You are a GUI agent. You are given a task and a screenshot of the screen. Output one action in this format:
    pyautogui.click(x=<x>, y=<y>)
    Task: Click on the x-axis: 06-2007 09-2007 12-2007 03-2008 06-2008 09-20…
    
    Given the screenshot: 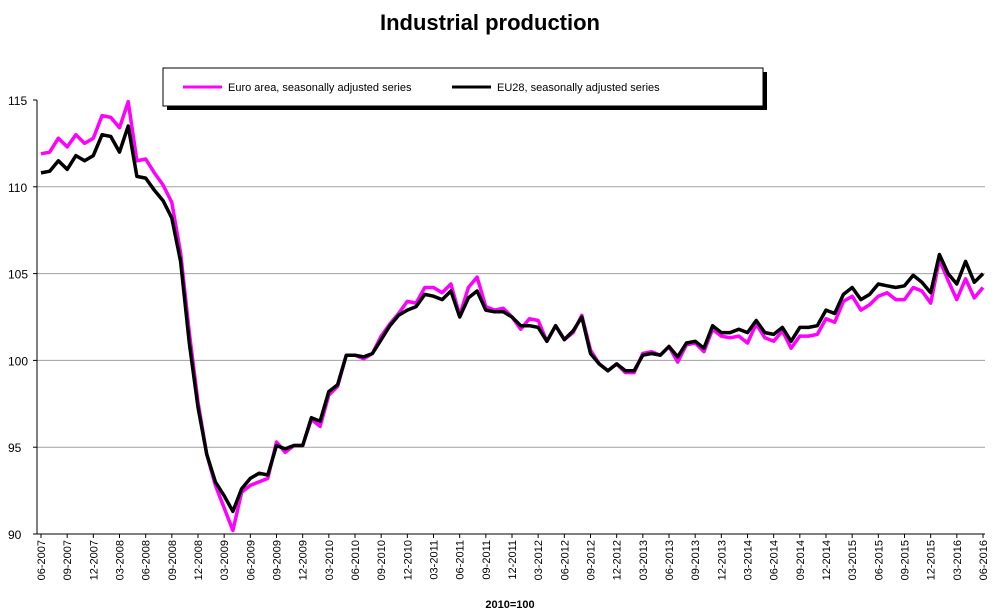 What is the action you would take?
    pyautogui.click(x=513, y=556)
    